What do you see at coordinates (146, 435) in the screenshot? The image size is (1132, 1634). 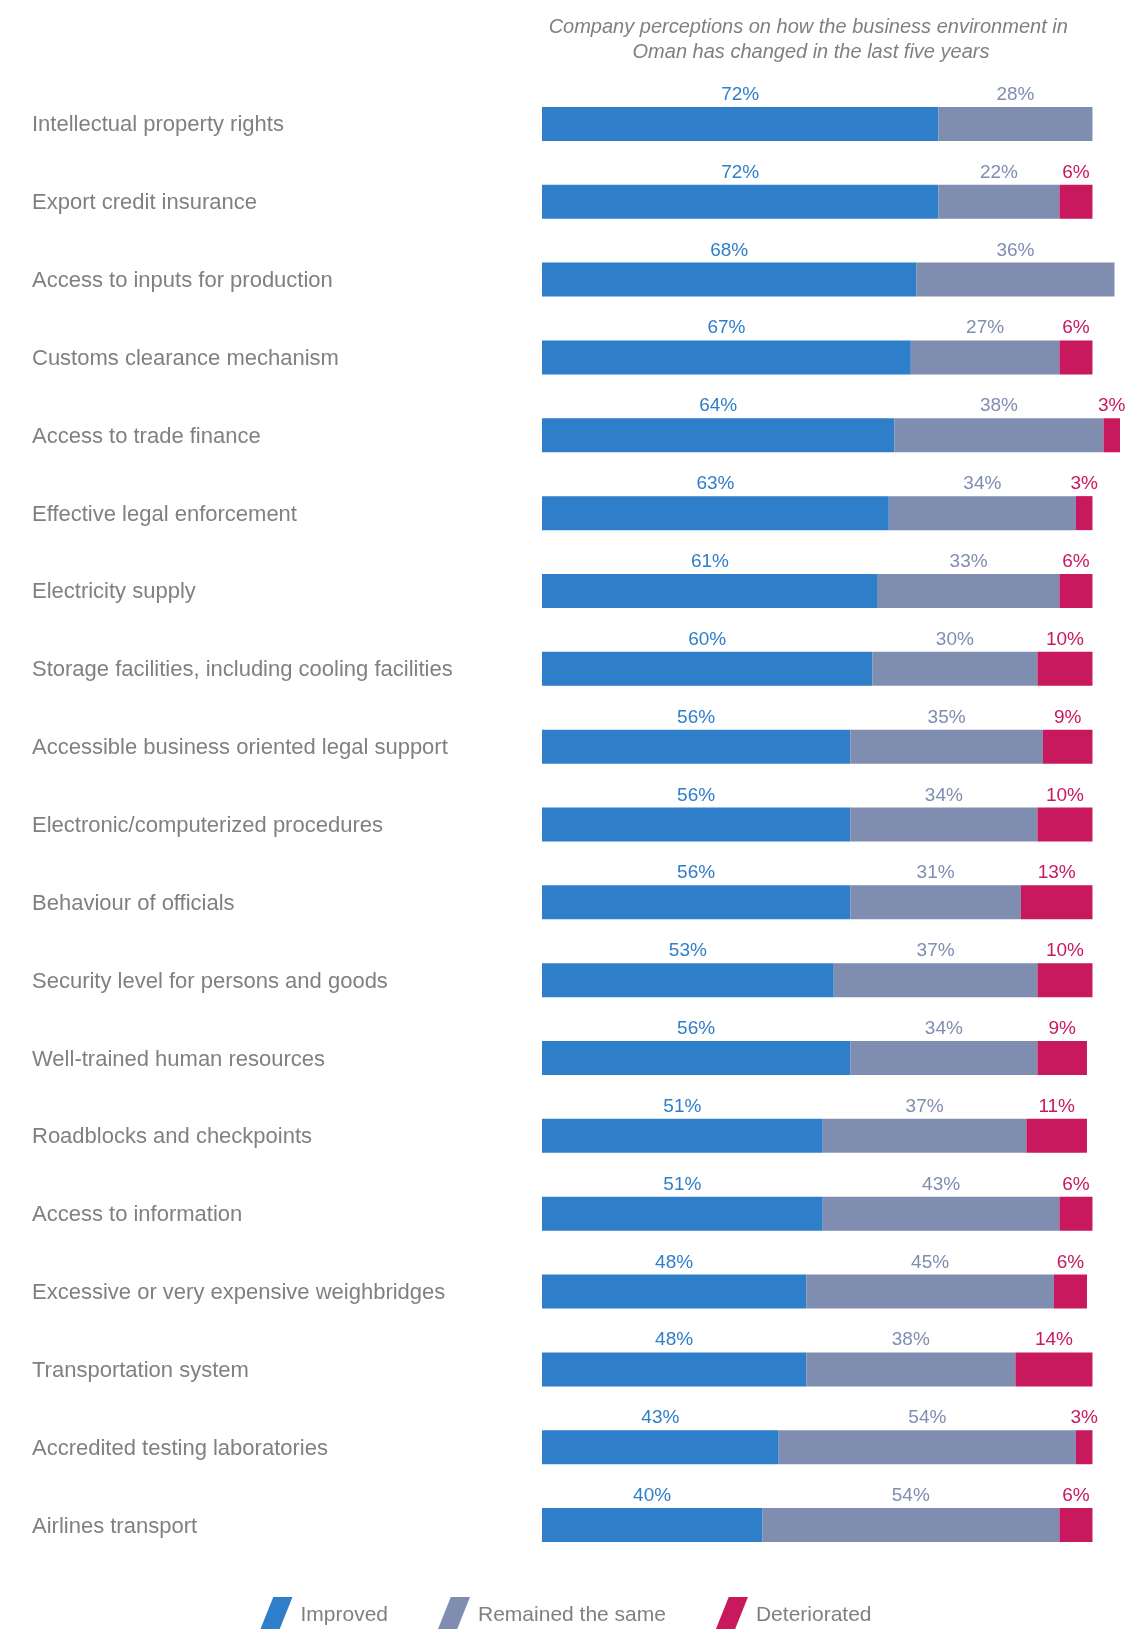 I see `y-tick-label: Access to trade finance` at bounding box center [146, 435].